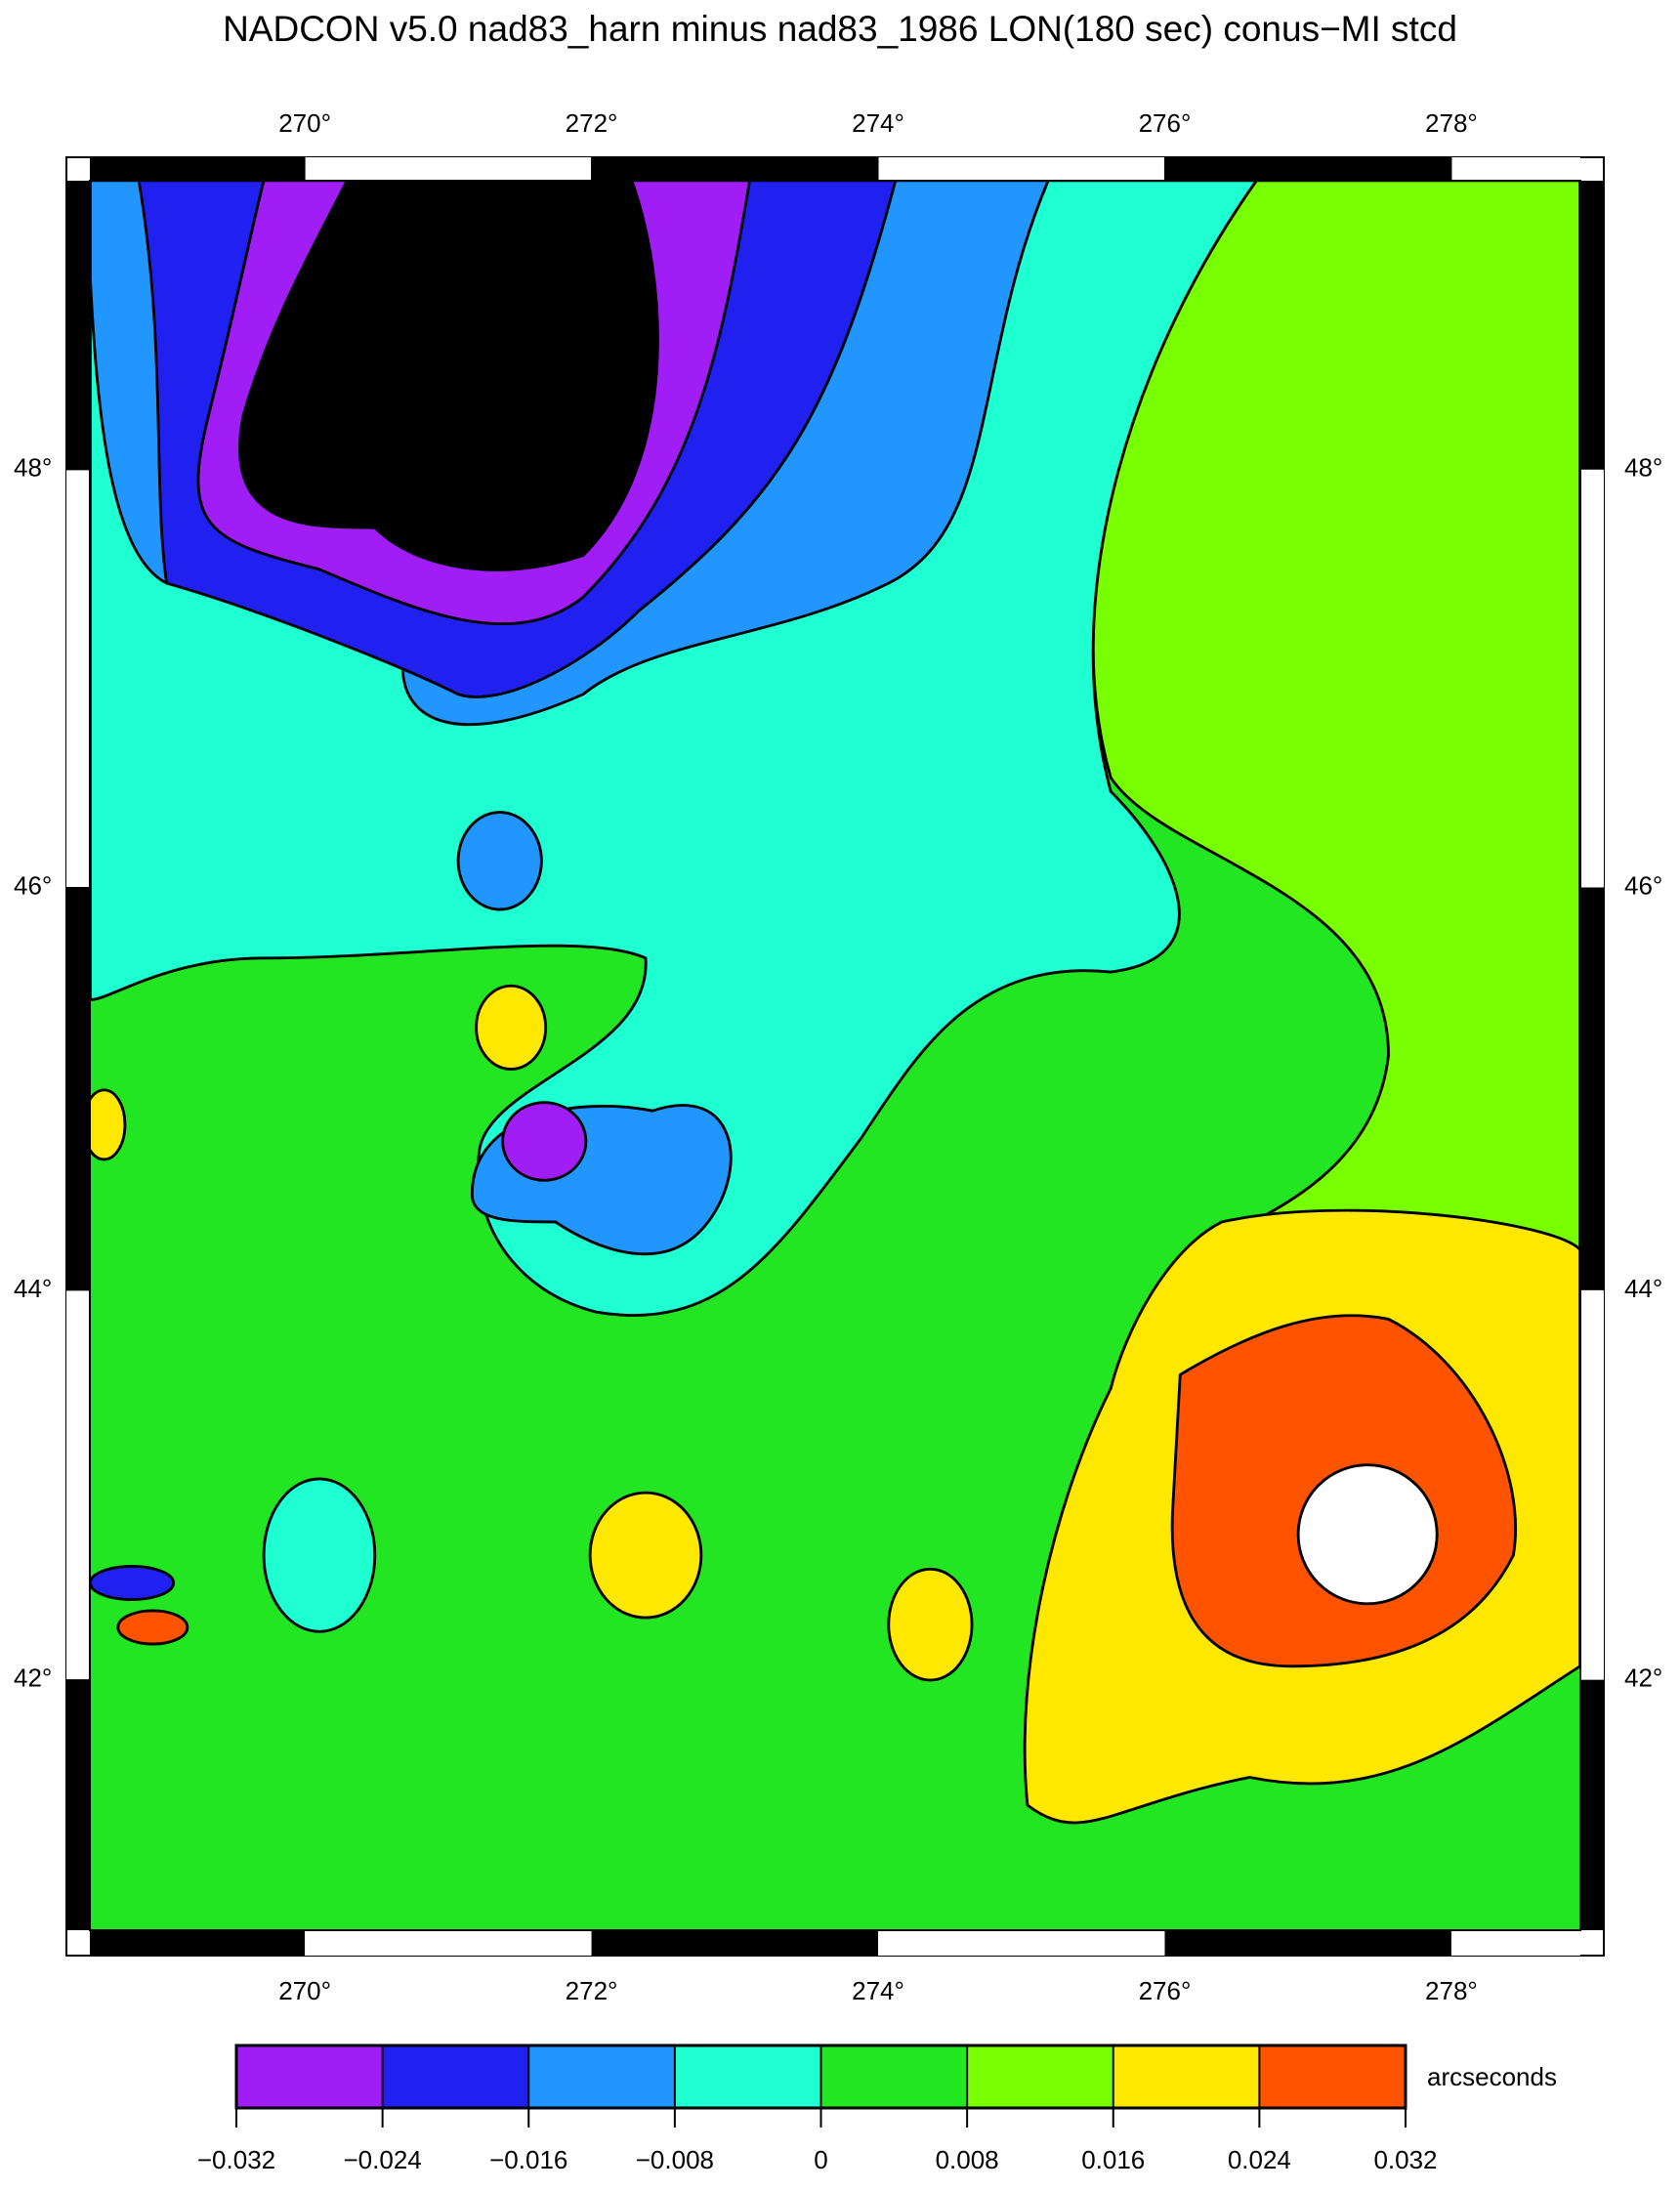  I want to click on colorbar-tick-label: −0.016, so click(528, 2159).